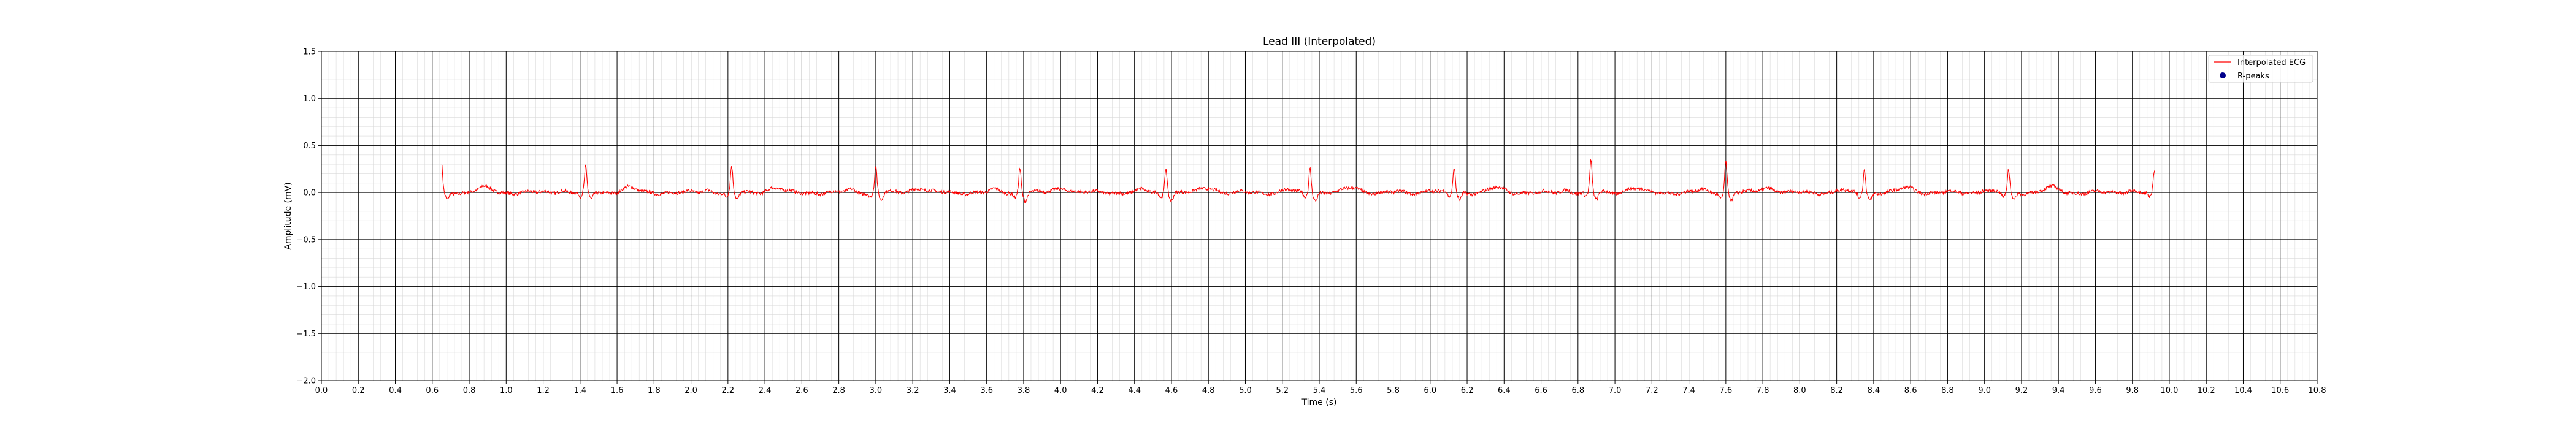 The height and width of the screenshot is (429, 2576). What do you see at coordinates (1356, 390) in the screenshot?
I see `x-tick-label: 5.6` at bounding box center [1356, 390].